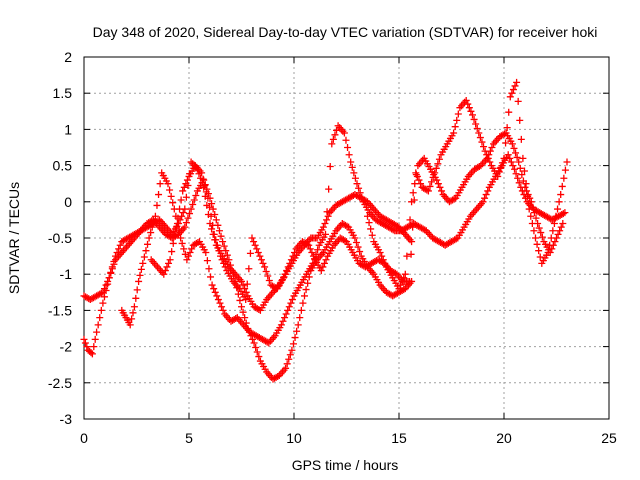 The image size is (640, 480). What do you see at coordinates (66, 274) in the screenshot?
I see `y-tick-label: -1` at bounding box center [66, 274].